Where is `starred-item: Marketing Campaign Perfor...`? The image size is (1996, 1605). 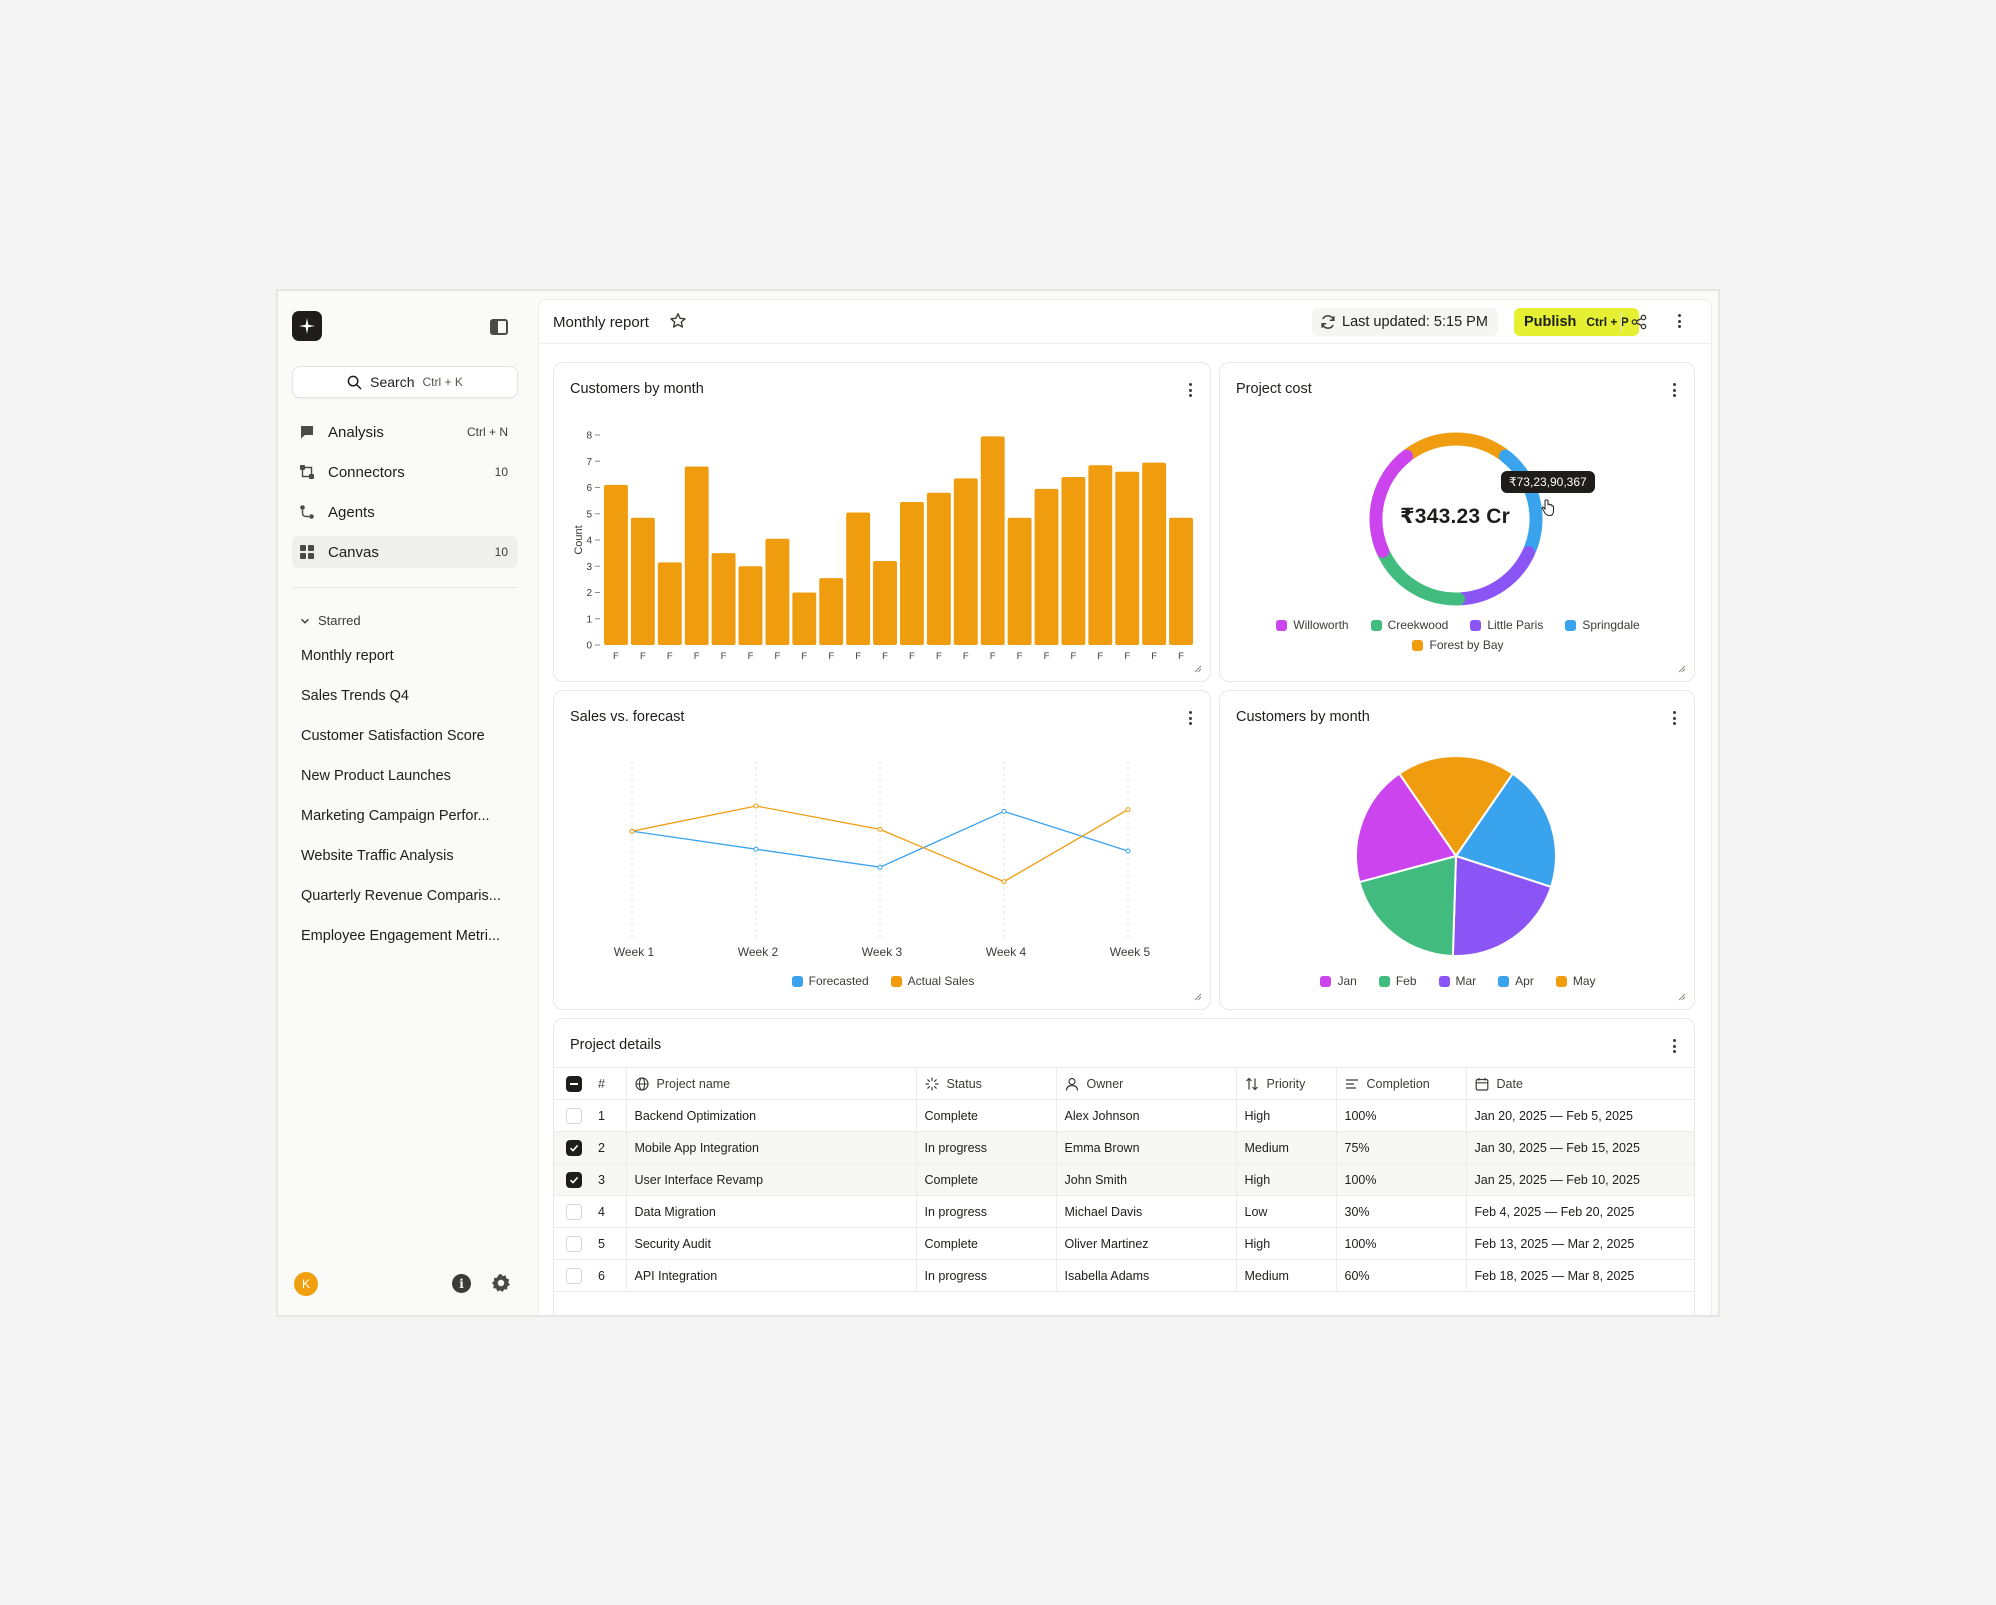 starred-item: Marketing Campaign Perfor... is located at coordinates (395, 816).